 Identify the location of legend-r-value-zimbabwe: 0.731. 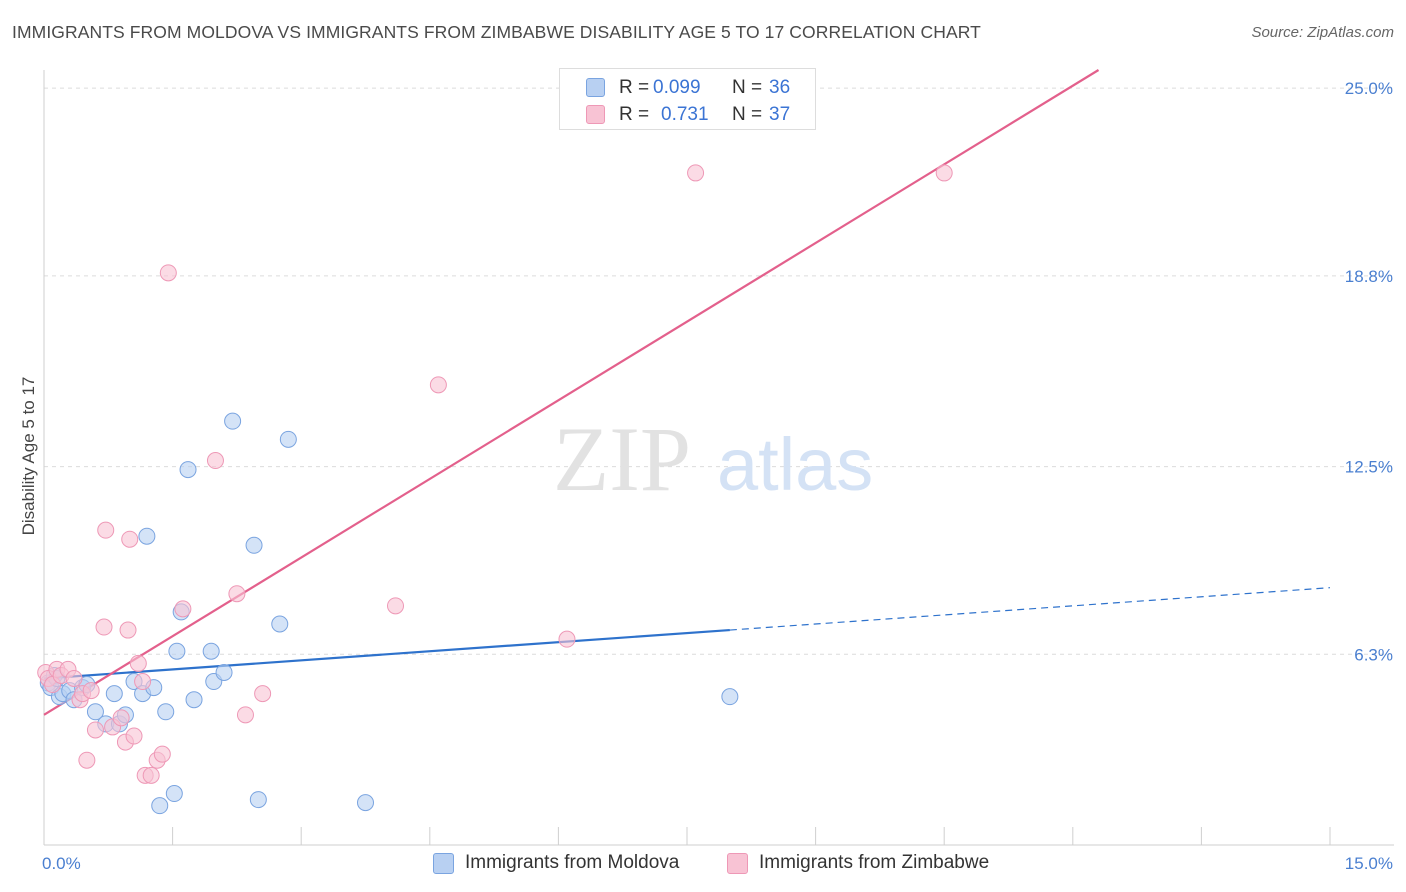
(685, 114).